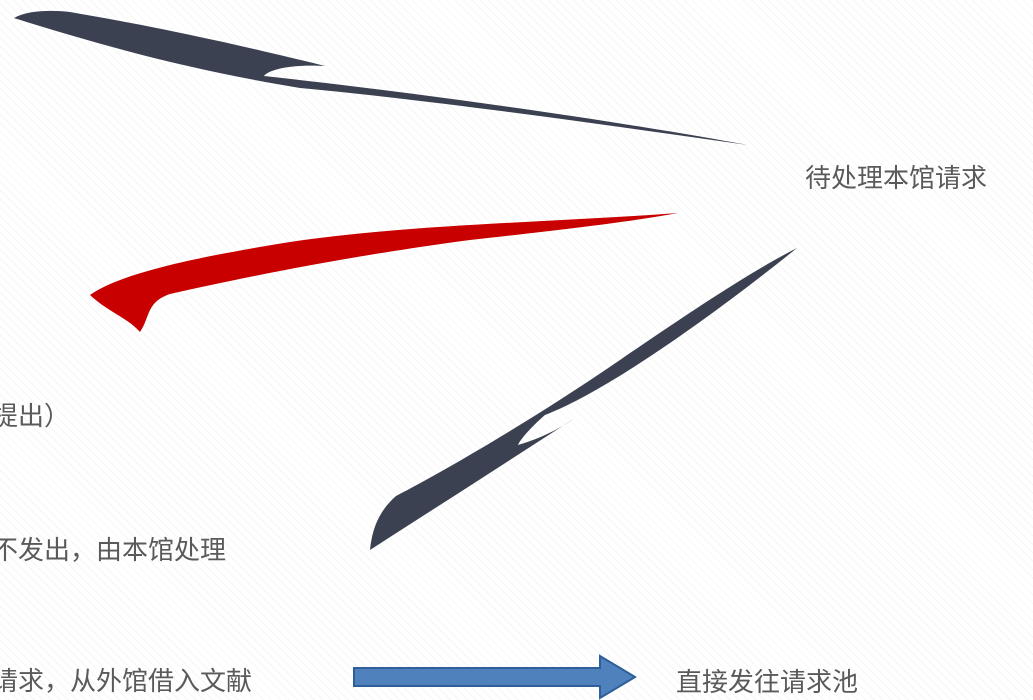 The width and height of the screenshot is (1033, 700). I want to click on arrow-icon, so click(495, 677).